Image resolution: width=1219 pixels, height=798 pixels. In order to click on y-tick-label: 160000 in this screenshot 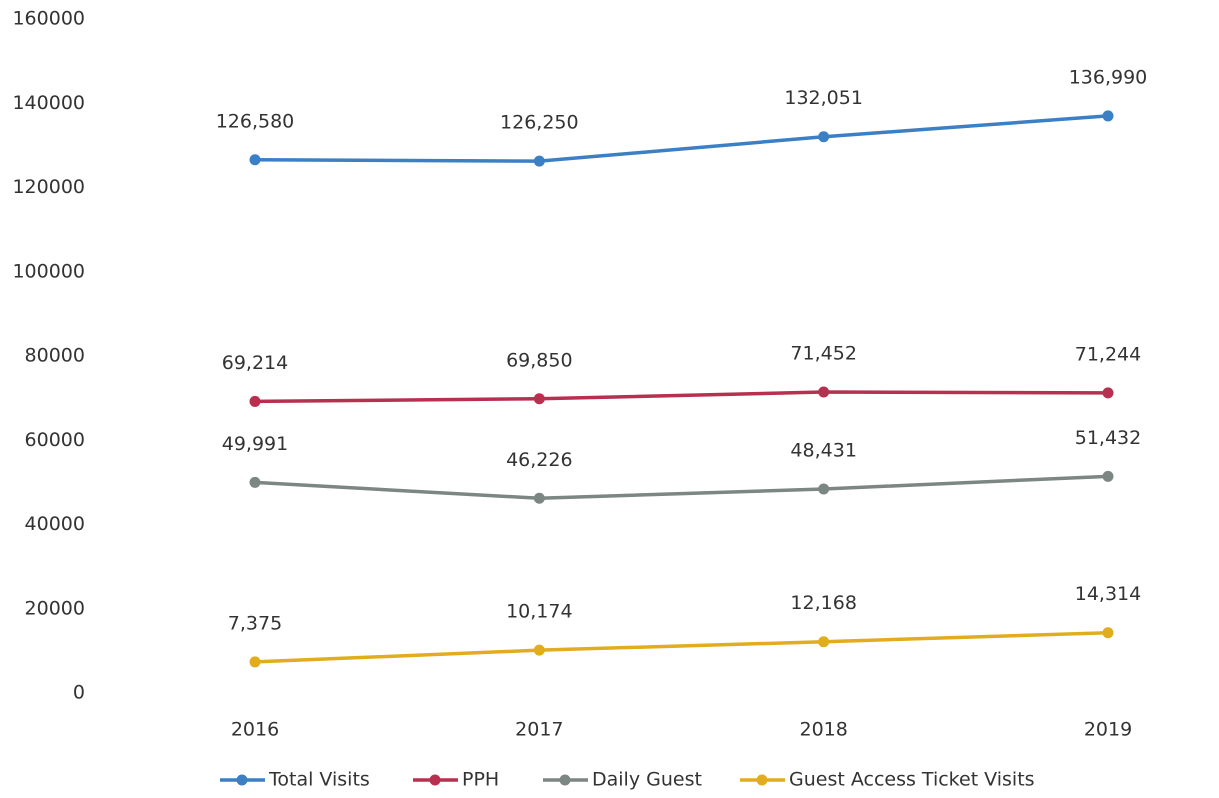, I will do `click(48, 19)`.